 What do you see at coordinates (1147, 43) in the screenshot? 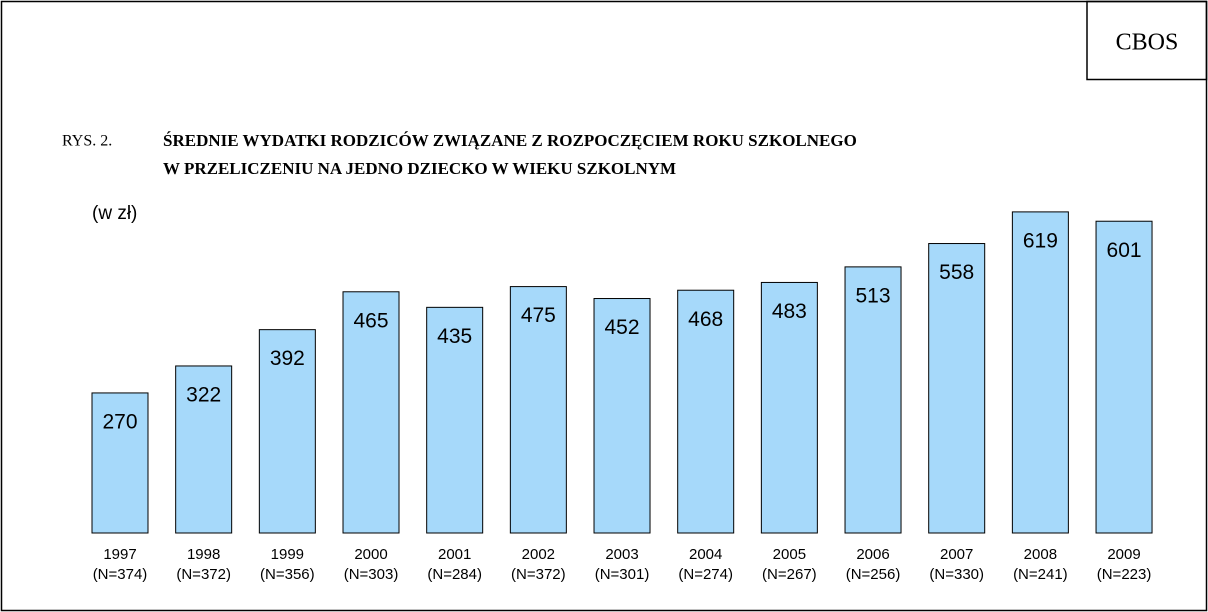
I see `brand: CBOS` at bounding box center [1147, 43].